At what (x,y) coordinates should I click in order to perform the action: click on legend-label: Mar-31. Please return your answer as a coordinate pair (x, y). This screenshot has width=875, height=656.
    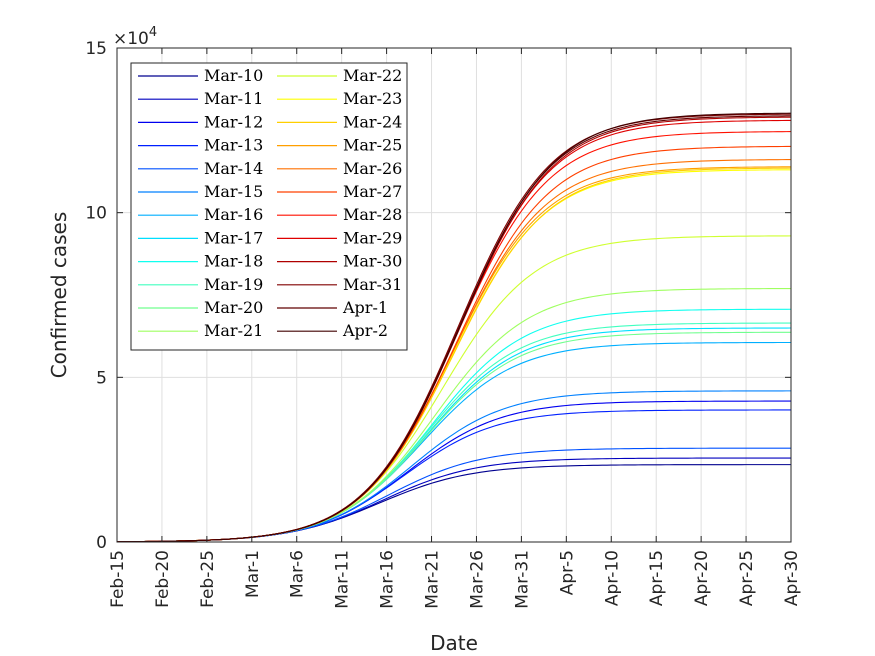
    Looking at the image, I should click on (372, 284).